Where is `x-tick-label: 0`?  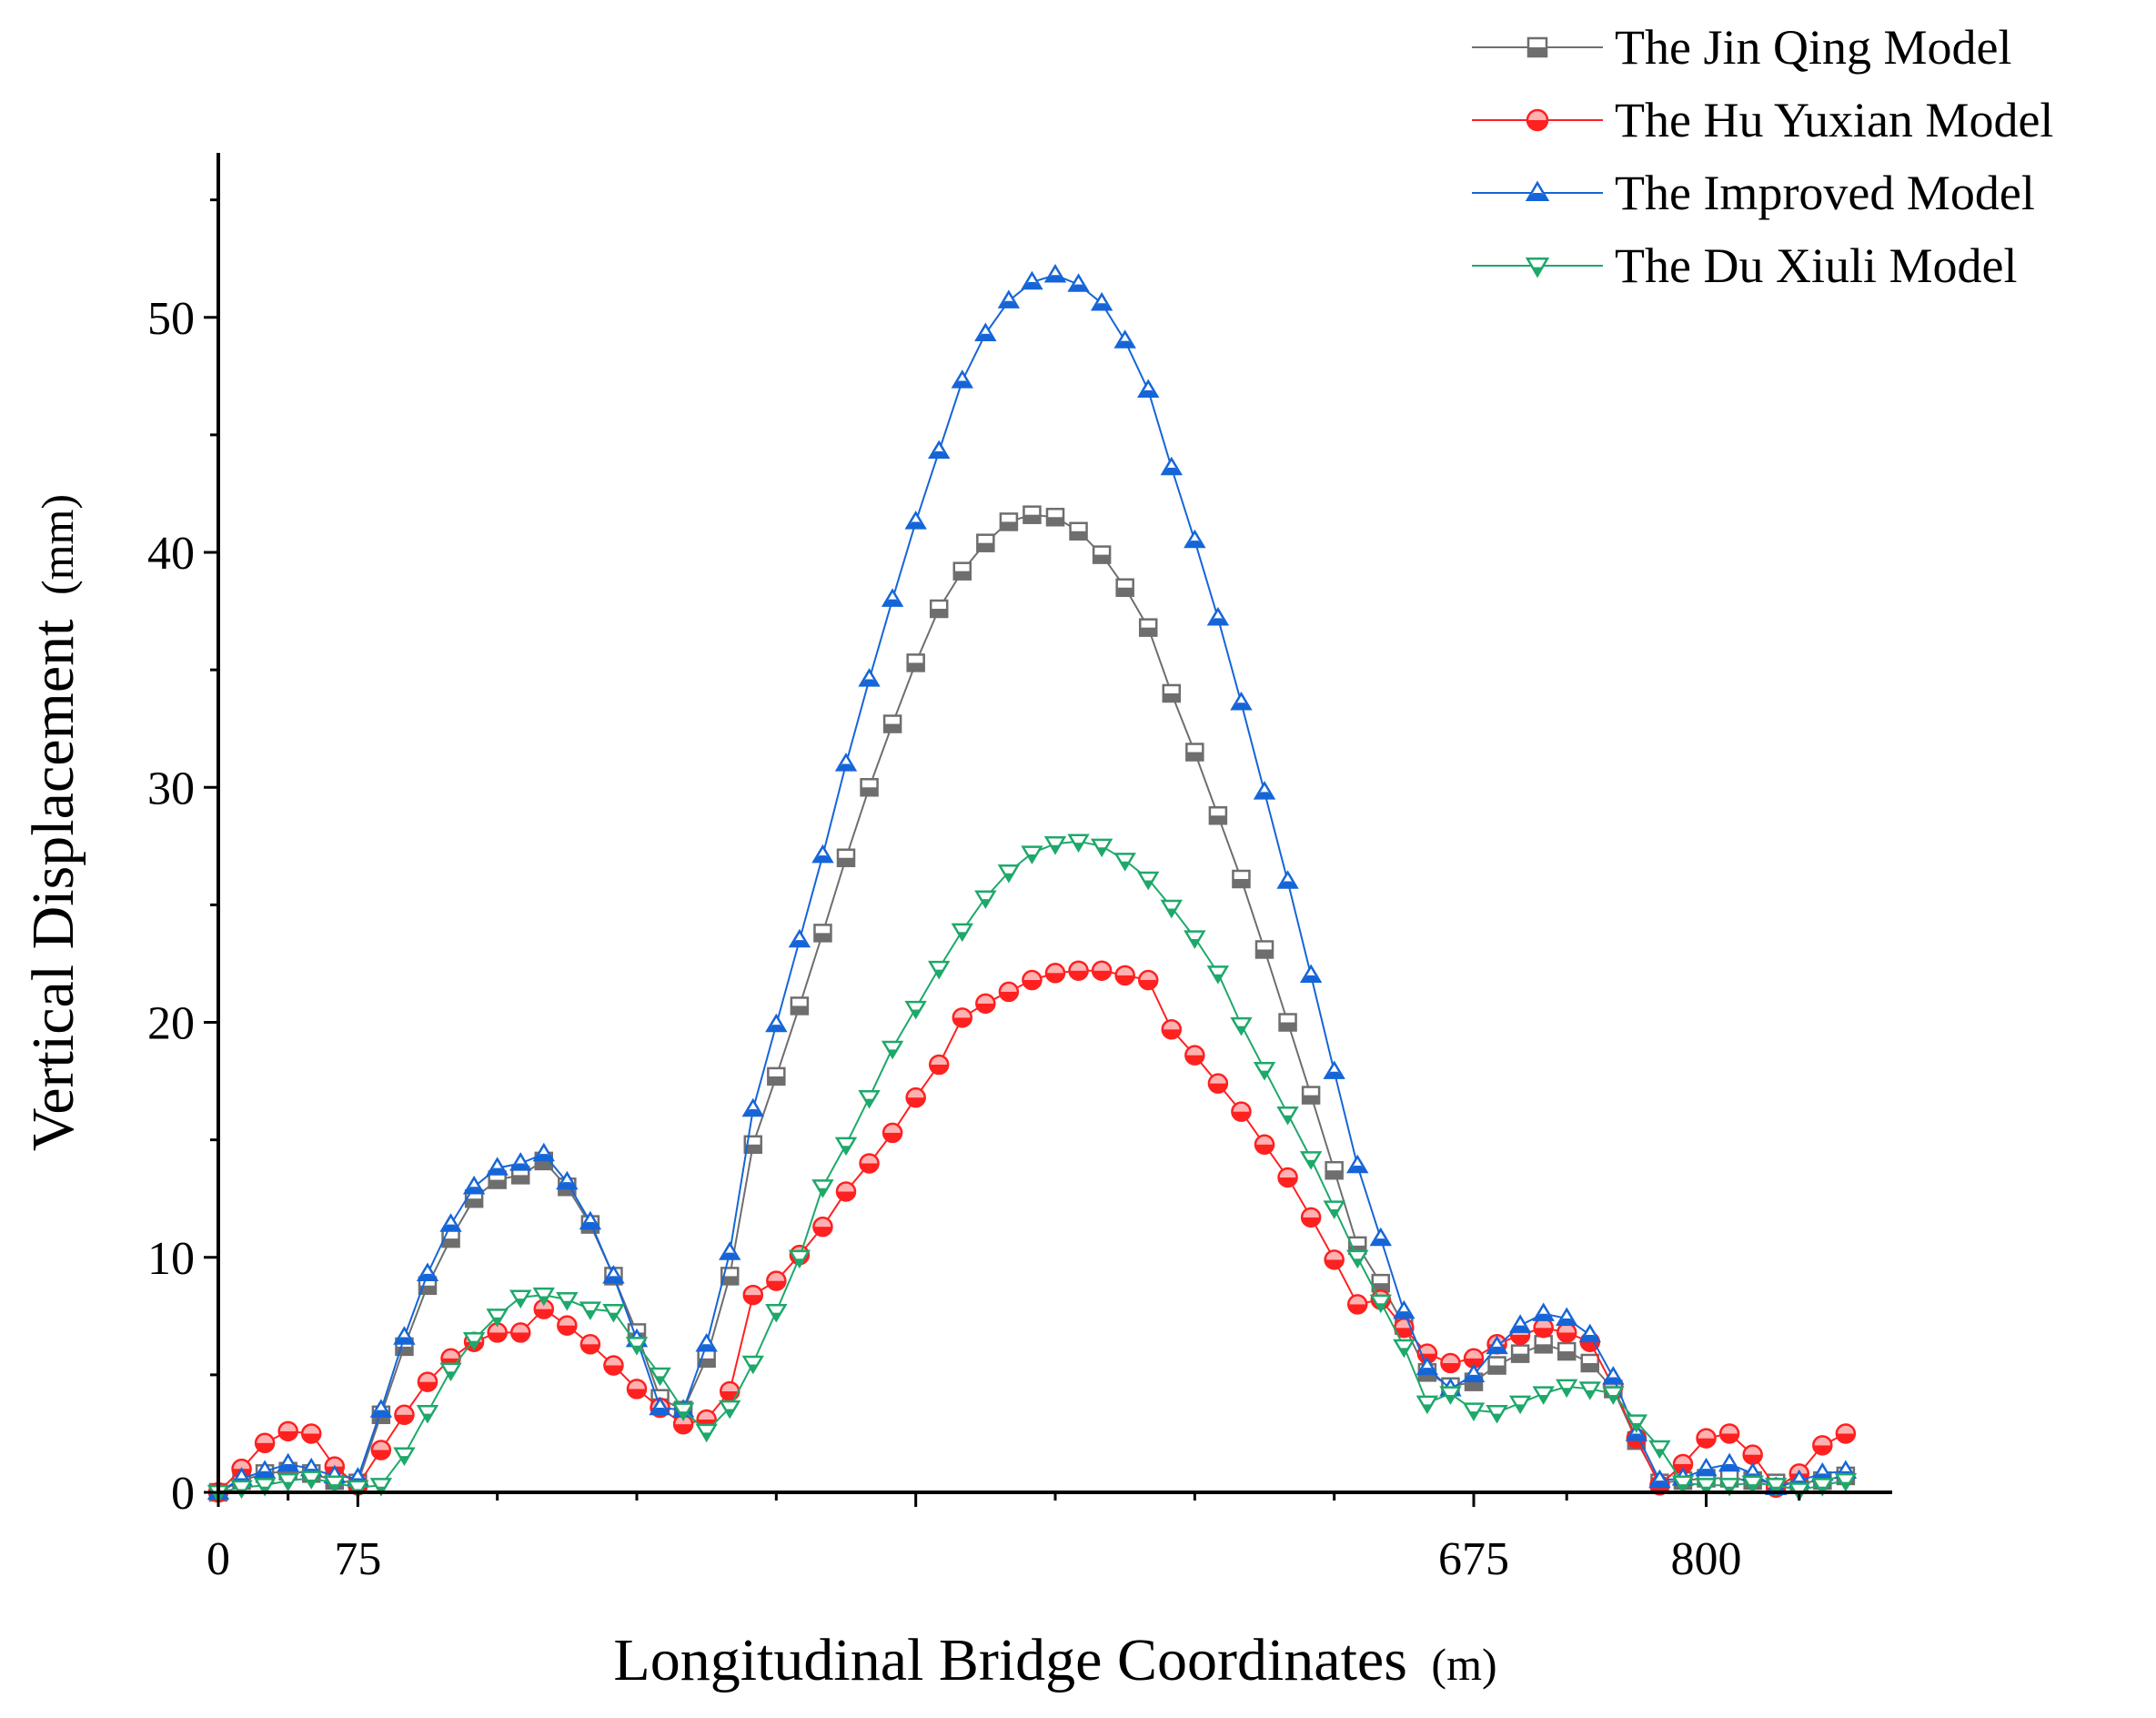
x-tick-label: 0 is located at coordinates (218, 1559).